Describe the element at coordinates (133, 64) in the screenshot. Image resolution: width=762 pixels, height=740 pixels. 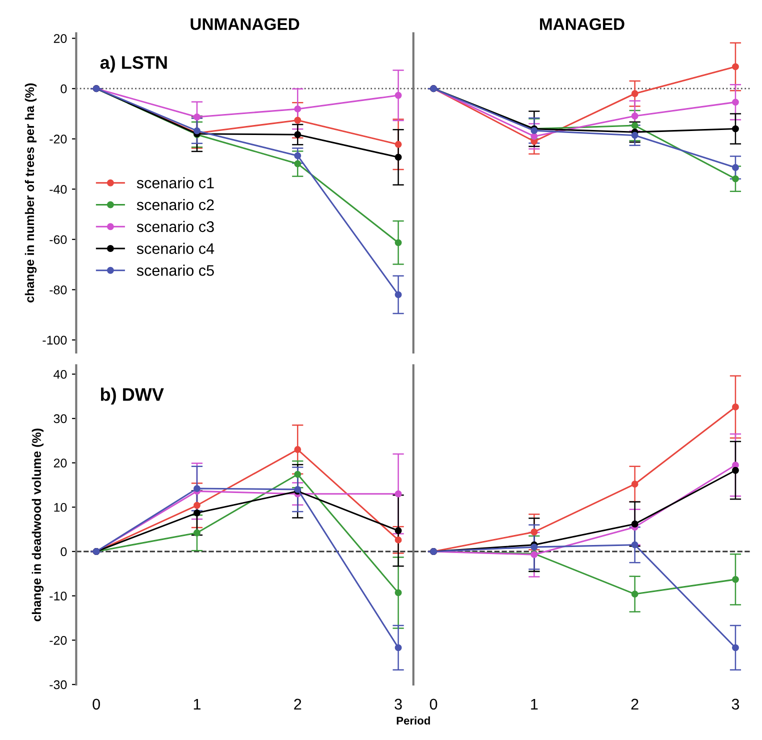
I see `annotation: a) LSTN` at that location.